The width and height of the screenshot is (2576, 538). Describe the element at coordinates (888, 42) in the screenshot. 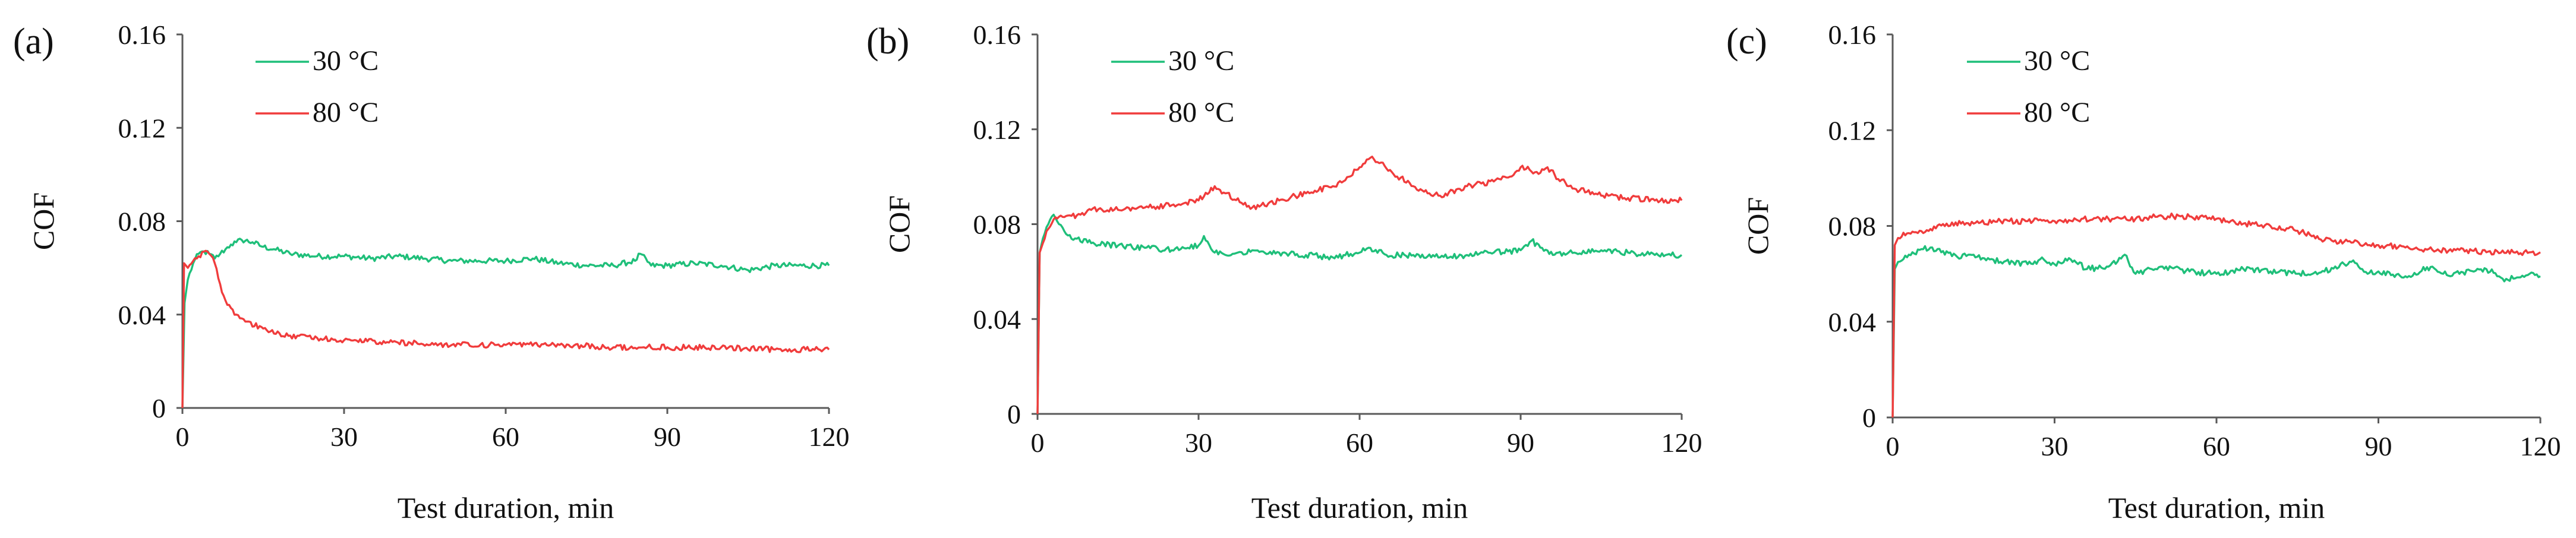

I see `panel-label: (b)` at that location.